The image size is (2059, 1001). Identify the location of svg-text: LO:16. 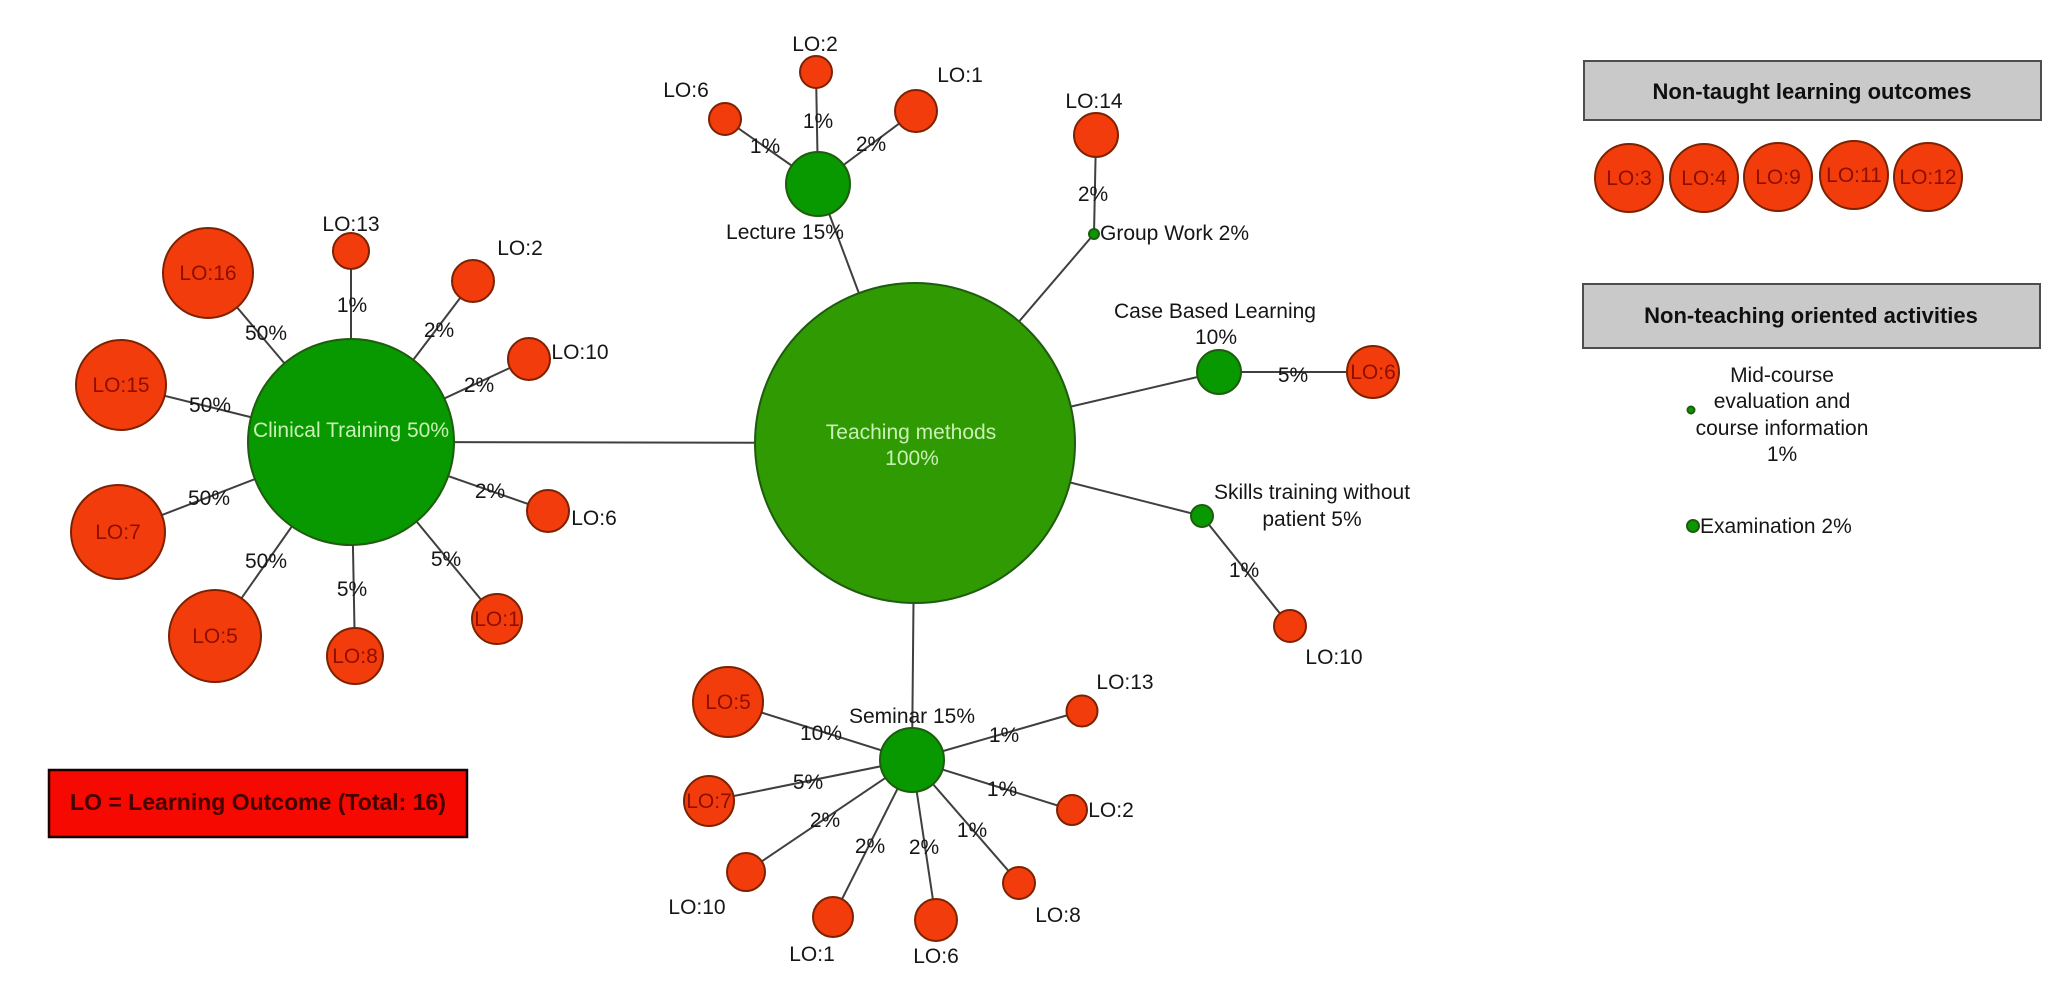
(207, 273).